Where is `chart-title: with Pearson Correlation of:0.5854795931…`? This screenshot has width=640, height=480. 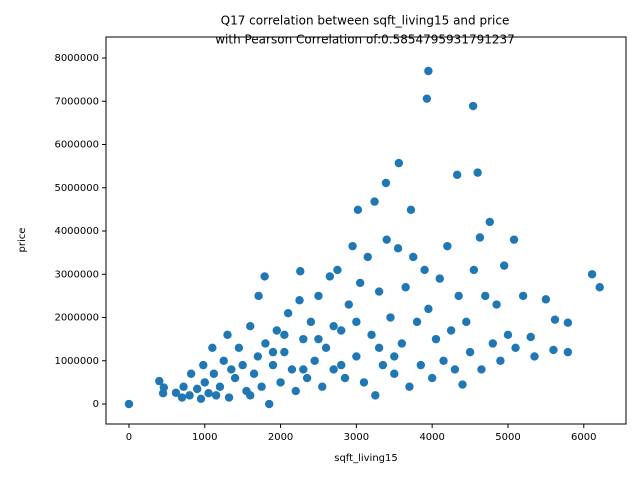
chart-title: with Pearson Correlation of:0.5854795931… is located at coordinates (365, 40).